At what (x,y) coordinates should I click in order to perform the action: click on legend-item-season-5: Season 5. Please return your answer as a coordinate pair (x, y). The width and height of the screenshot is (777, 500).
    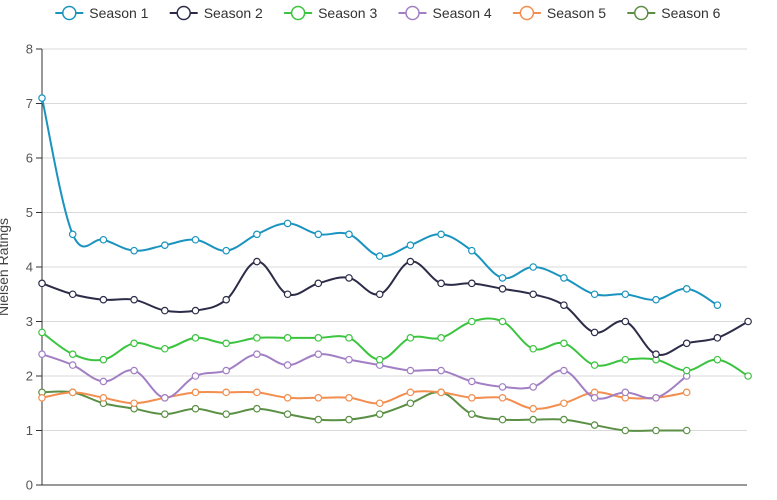
    Looking at the image, I should click on (559, 13).